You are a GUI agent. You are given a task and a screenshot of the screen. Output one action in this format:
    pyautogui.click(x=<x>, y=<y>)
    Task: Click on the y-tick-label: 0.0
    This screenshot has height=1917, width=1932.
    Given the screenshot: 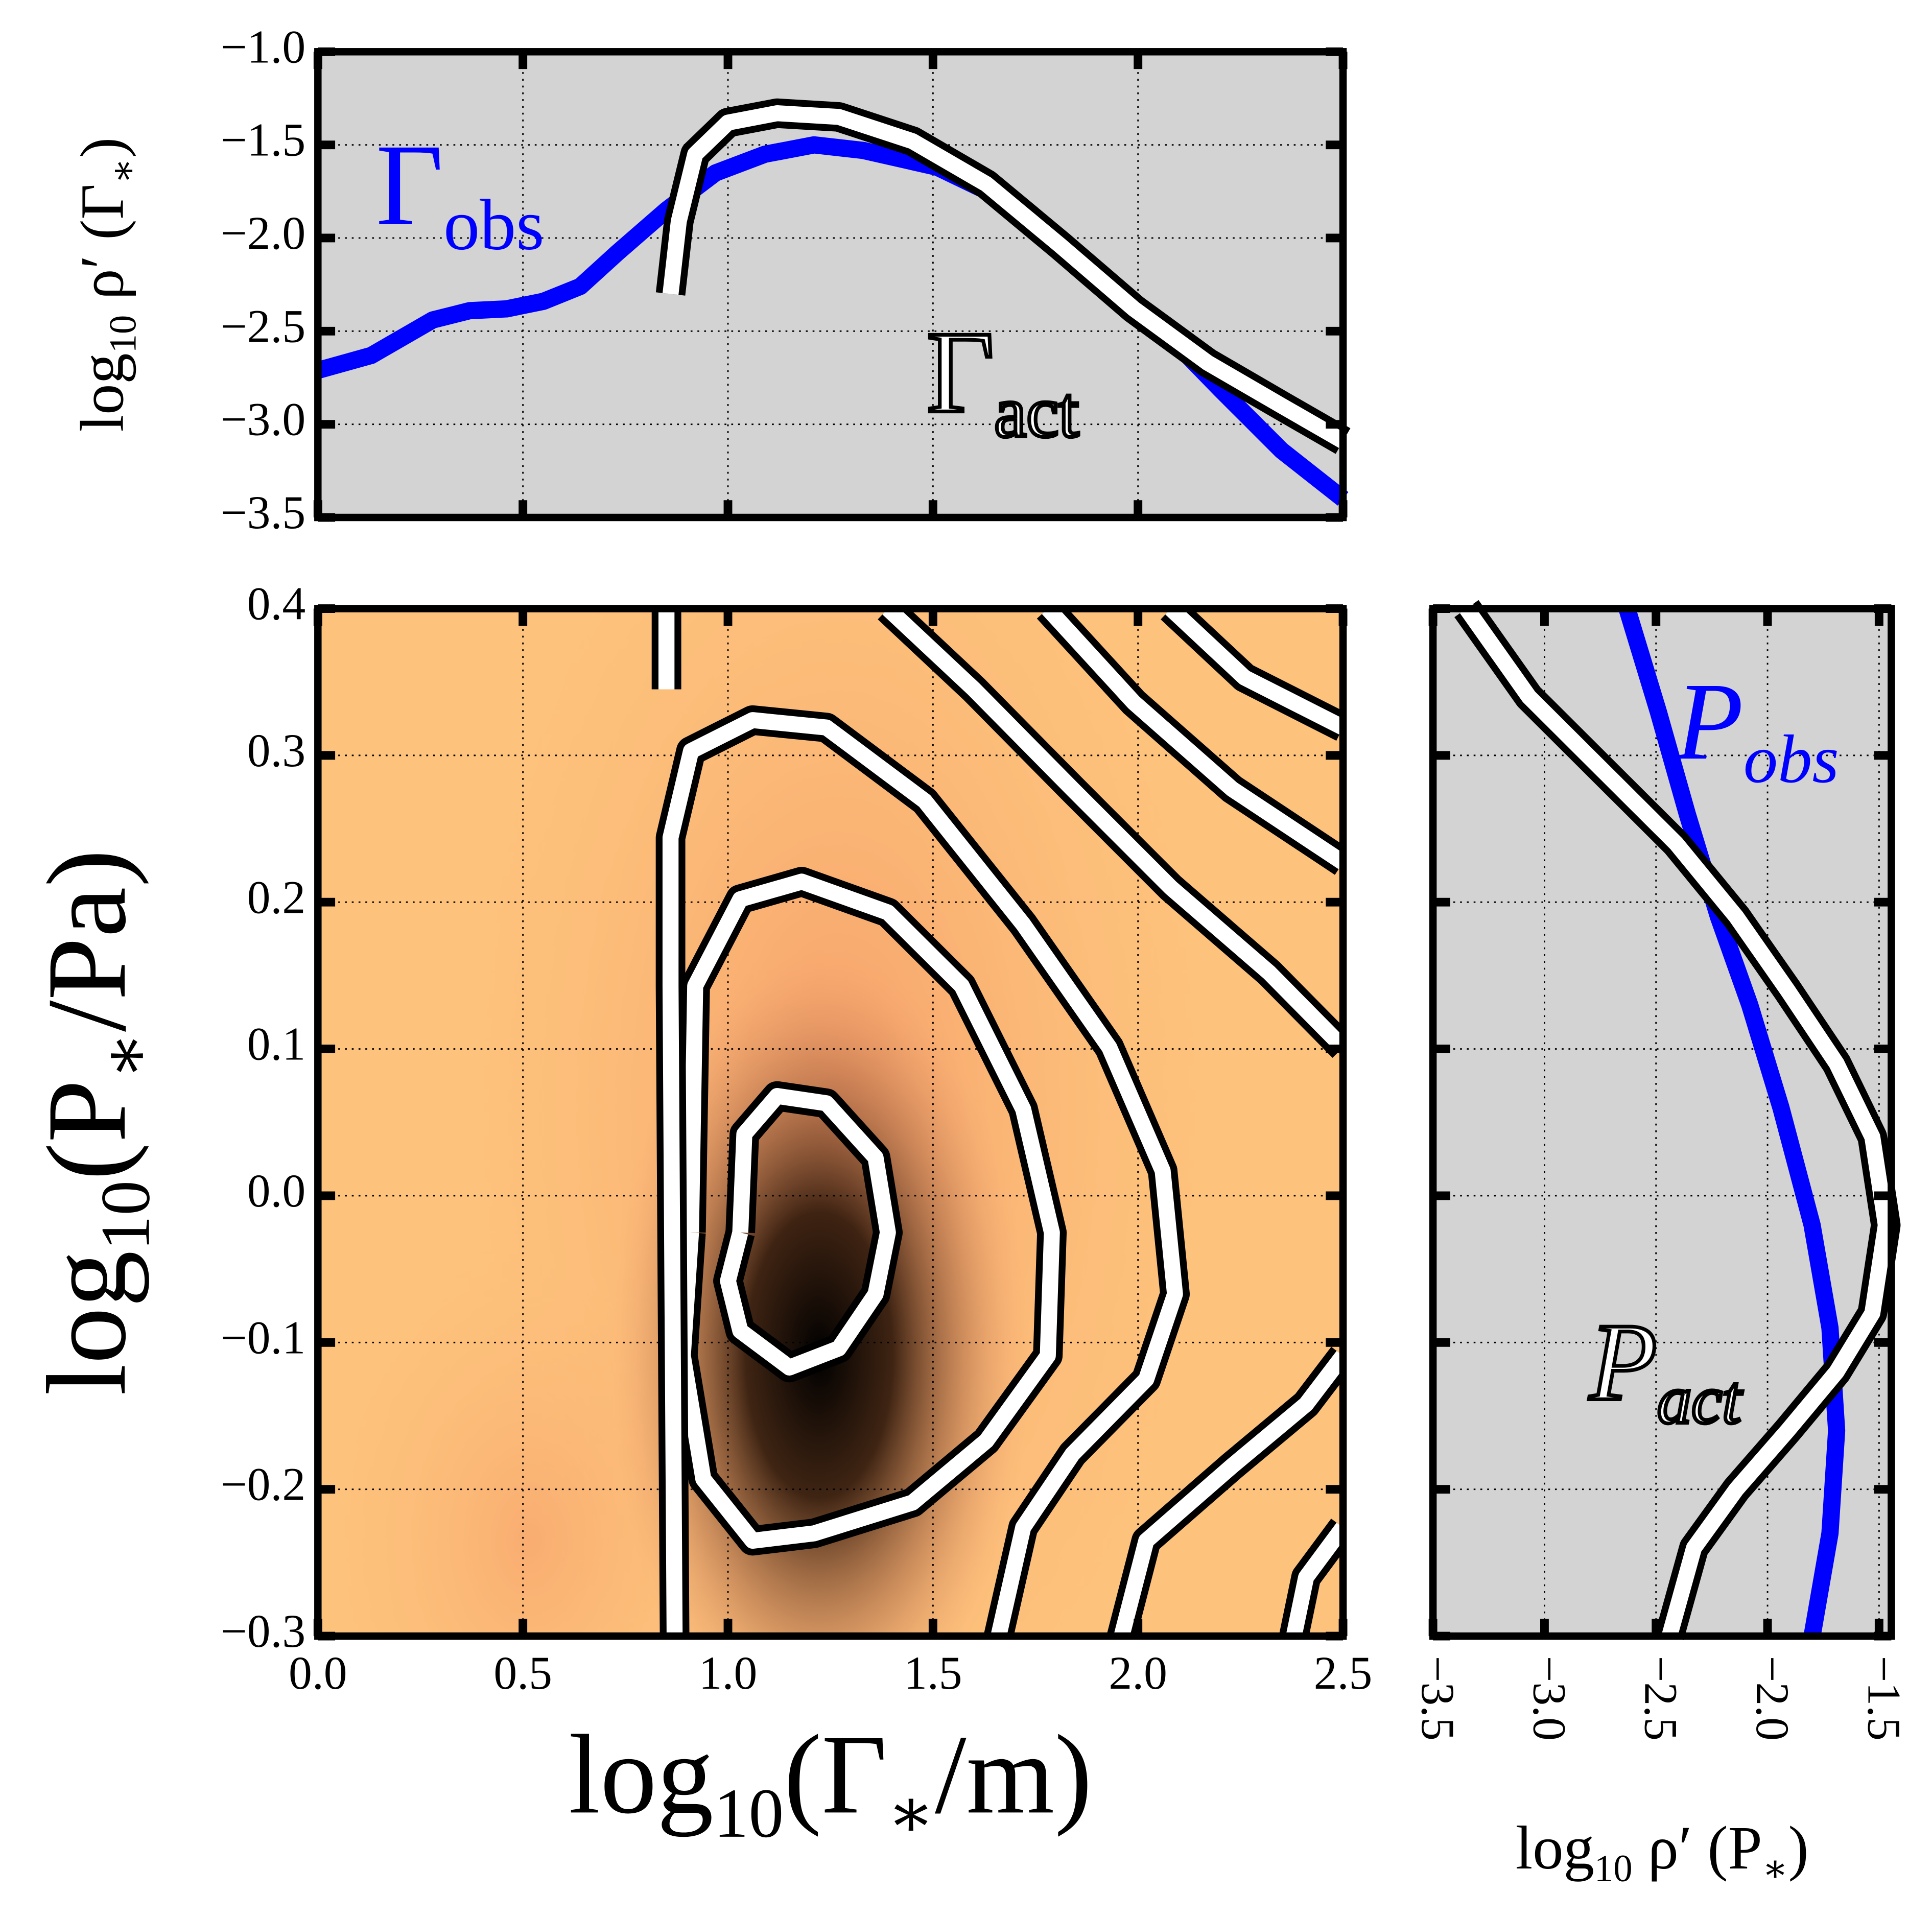 What is the action you would take?
    pyautogui.click(x=276, y=1191)
    